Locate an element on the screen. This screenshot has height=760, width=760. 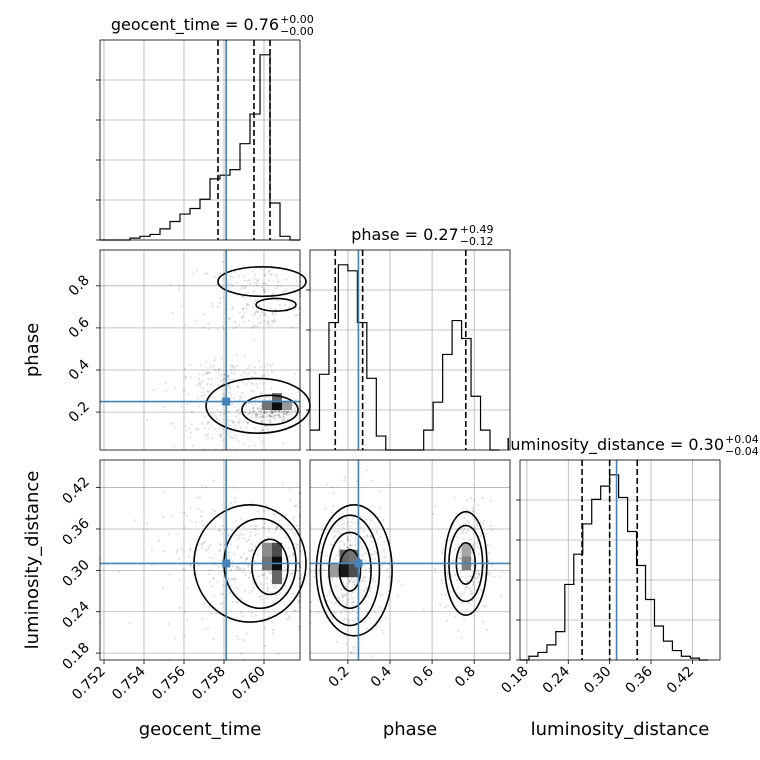
title-geocent_time: geocent_time = 0.76 is located at coordinates (195, 25).